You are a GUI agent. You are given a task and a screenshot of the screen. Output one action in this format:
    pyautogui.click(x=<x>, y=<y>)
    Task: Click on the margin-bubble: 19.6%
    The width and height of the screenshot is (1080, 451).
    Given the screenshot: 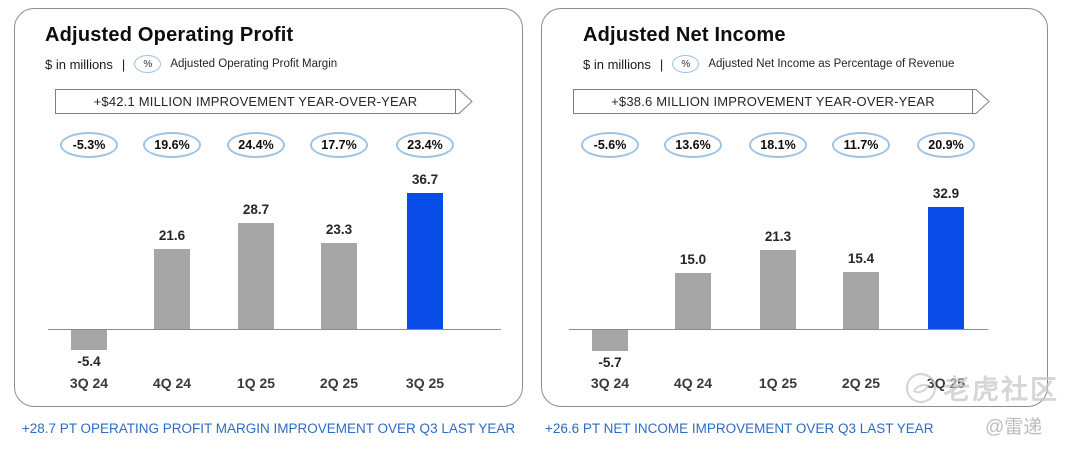 What is the action you would take?
    pyautogui.click(x=172, y=145)
    